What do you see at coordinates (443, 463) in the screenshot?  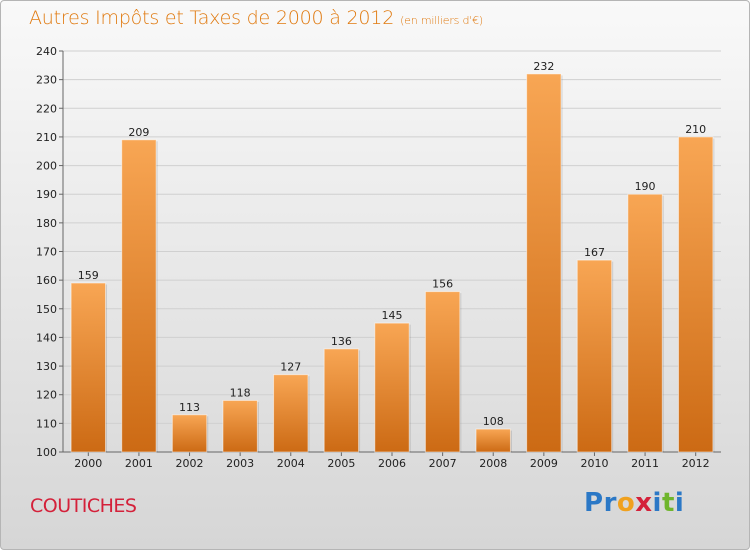 I see `x-tick-label: 2007` at bounding box center [443, 463].